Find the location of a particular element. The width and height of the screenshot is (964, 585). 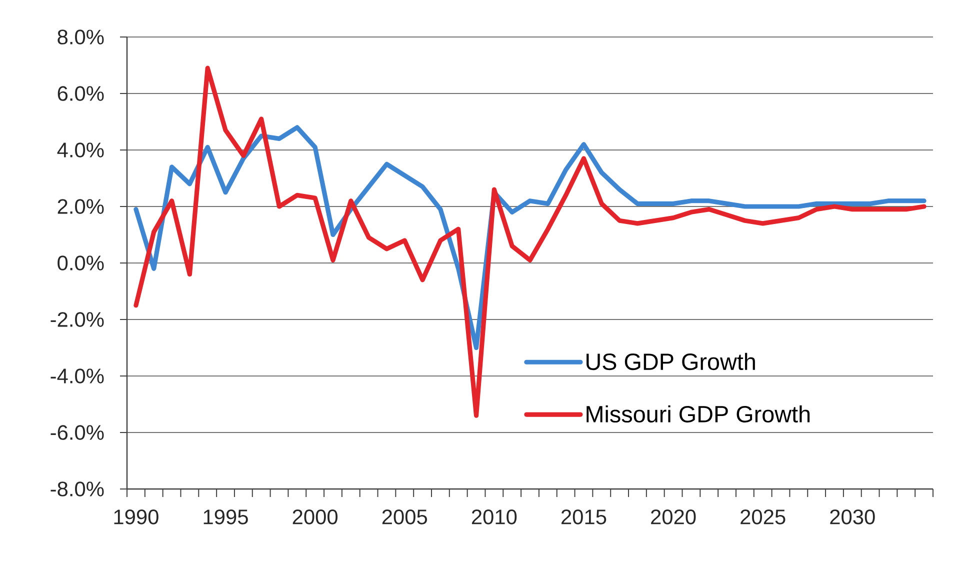

y-tick-label: 0.0% is located at coordinates (81, 263).